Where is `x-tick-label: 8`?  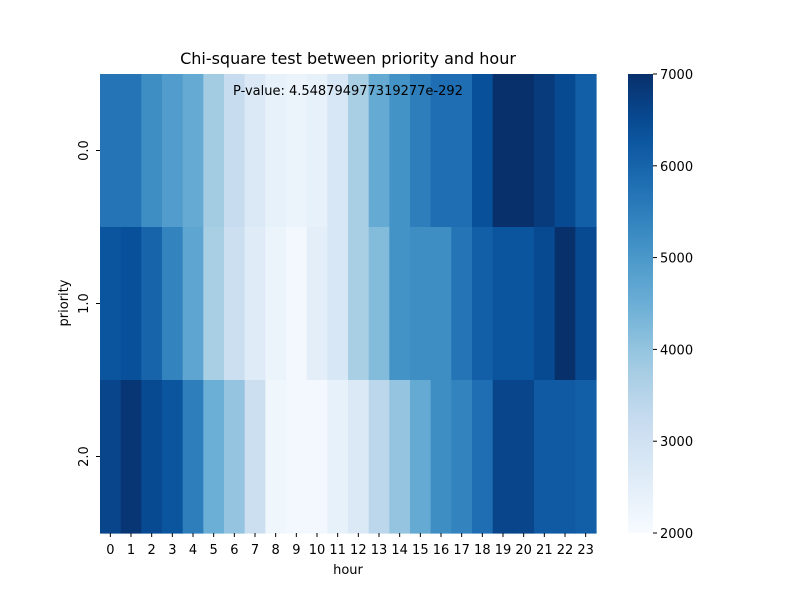 x-tick-label: 8 is located at coordinates (276, 550).